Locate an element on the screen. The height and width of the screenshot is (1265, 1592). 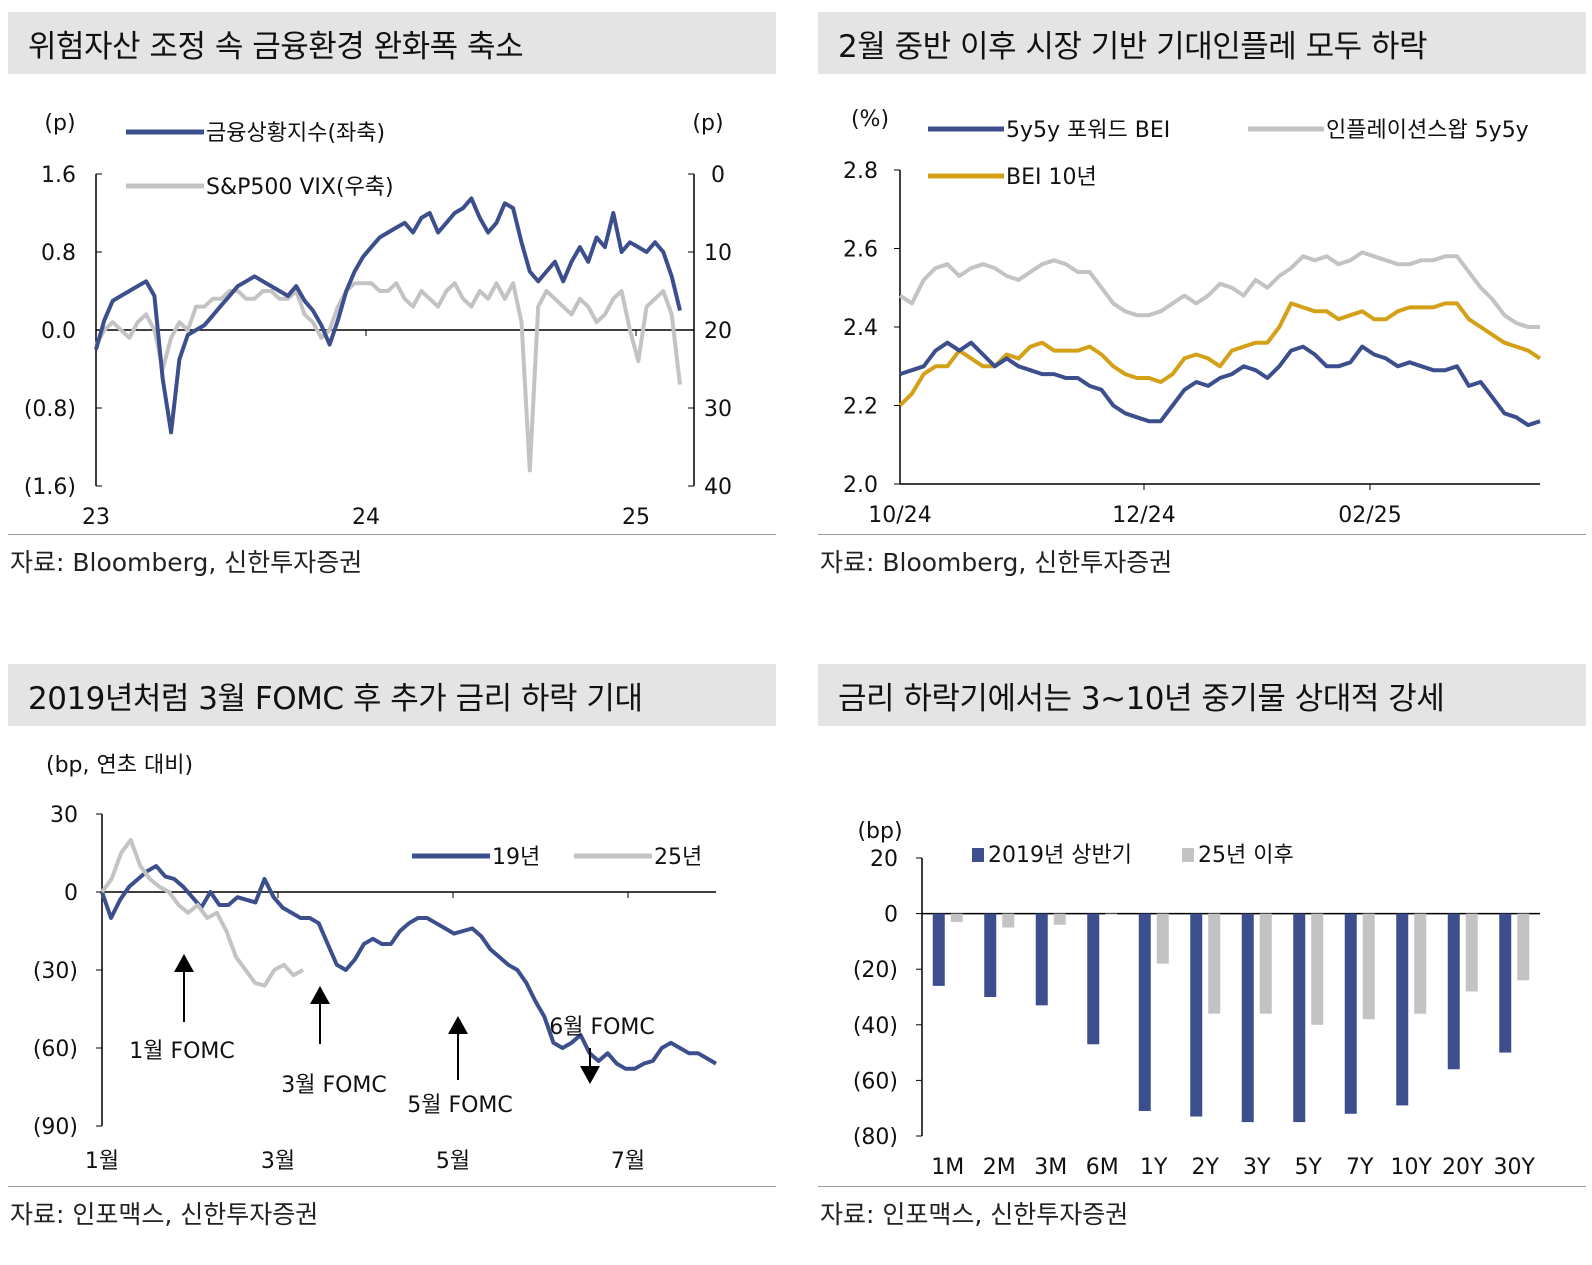
legend-label-bei-10y: BEI 10년 is located at coordinates (1051, 177).